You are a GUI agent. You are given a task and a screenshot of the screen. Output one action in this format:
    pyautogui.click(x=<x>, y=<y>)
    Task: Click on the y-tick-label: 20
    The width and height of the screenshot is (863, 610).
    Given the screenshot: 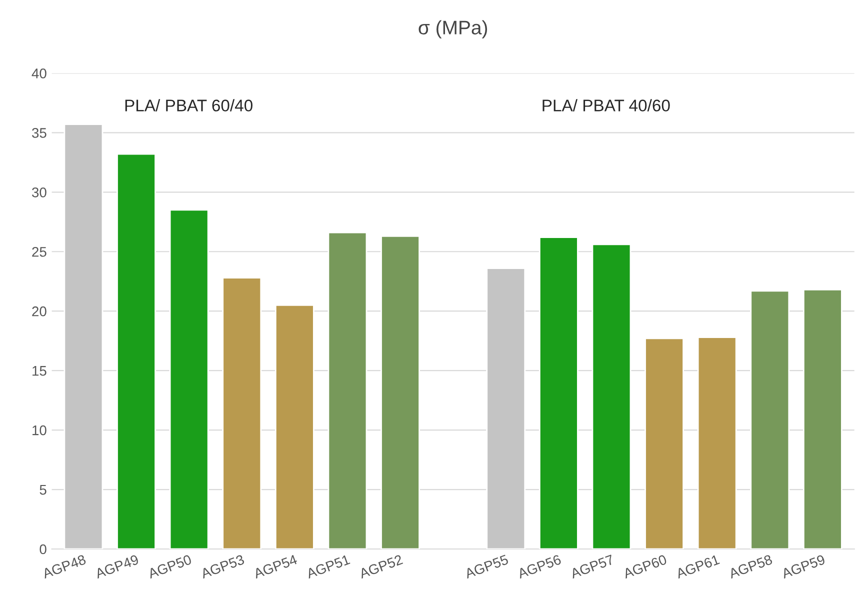 What is the action you would take?
    pyautogui.click(x=39, y=311)
    